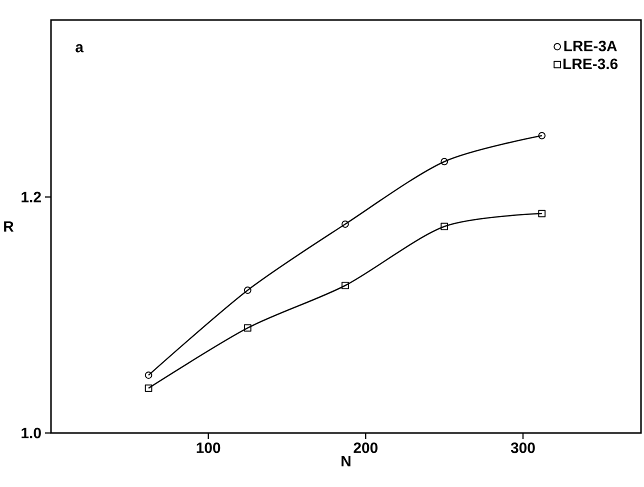  Describe the element at coordinates (346, 461) in the screenshot. I see `x-axis-title: N` at that location.